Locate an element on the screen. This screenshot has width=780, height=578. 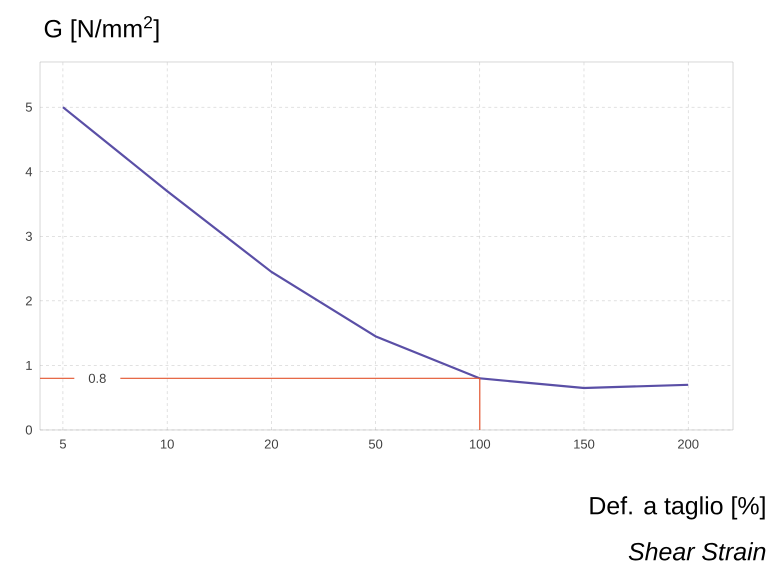
y-tick-label: 4 is located at coordinates (29, 171).